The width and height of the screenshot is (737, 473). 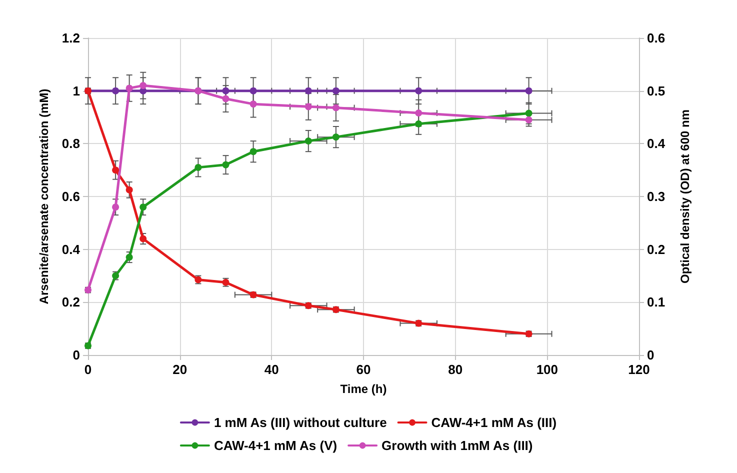 I want to click on legend-label: CAW-4+1 mM As (III), so click(x=494, y=422).